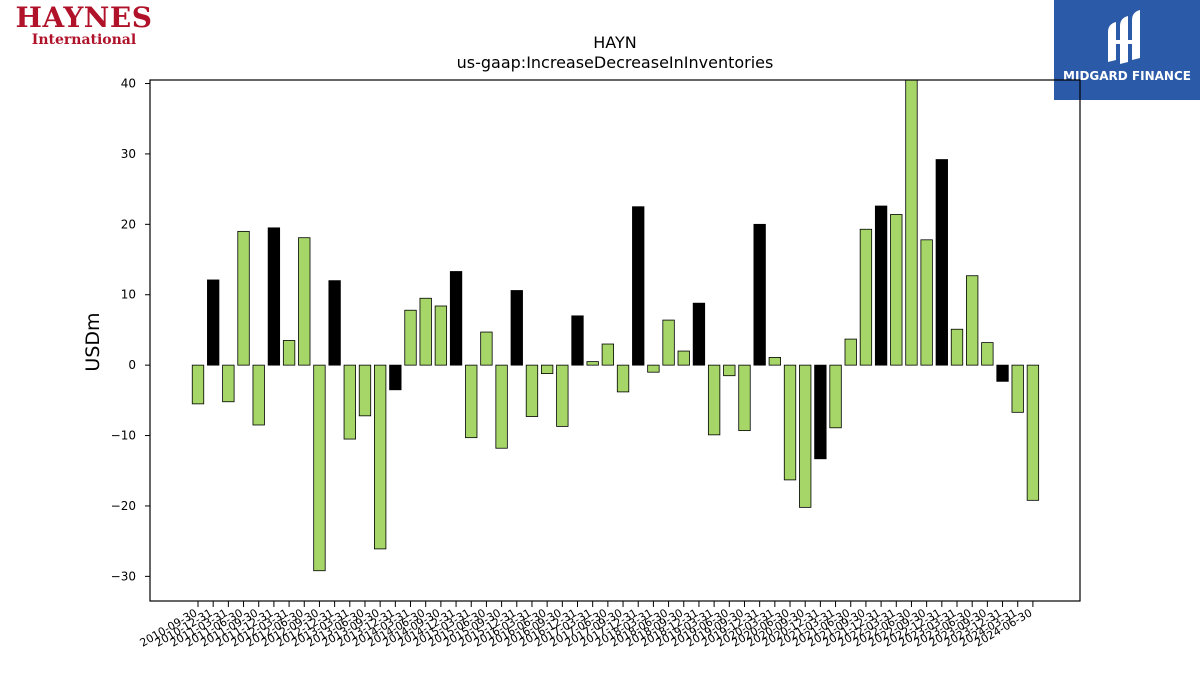 This screenshot has height=675, width=1200. What do you see at coordinates (128, 84) in the screenshot?
I see `y-tick-label: 40` at bounding box center [128, 84].